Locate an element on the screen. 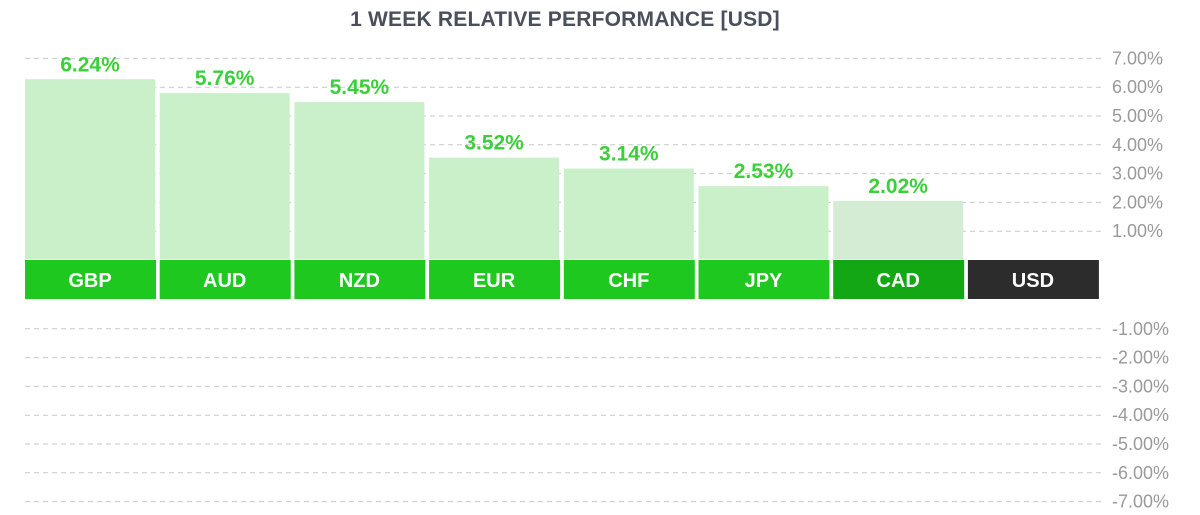 The height and width of the screenshot is (515, 1200). bar-gbp is located at coordinates (90, 169).